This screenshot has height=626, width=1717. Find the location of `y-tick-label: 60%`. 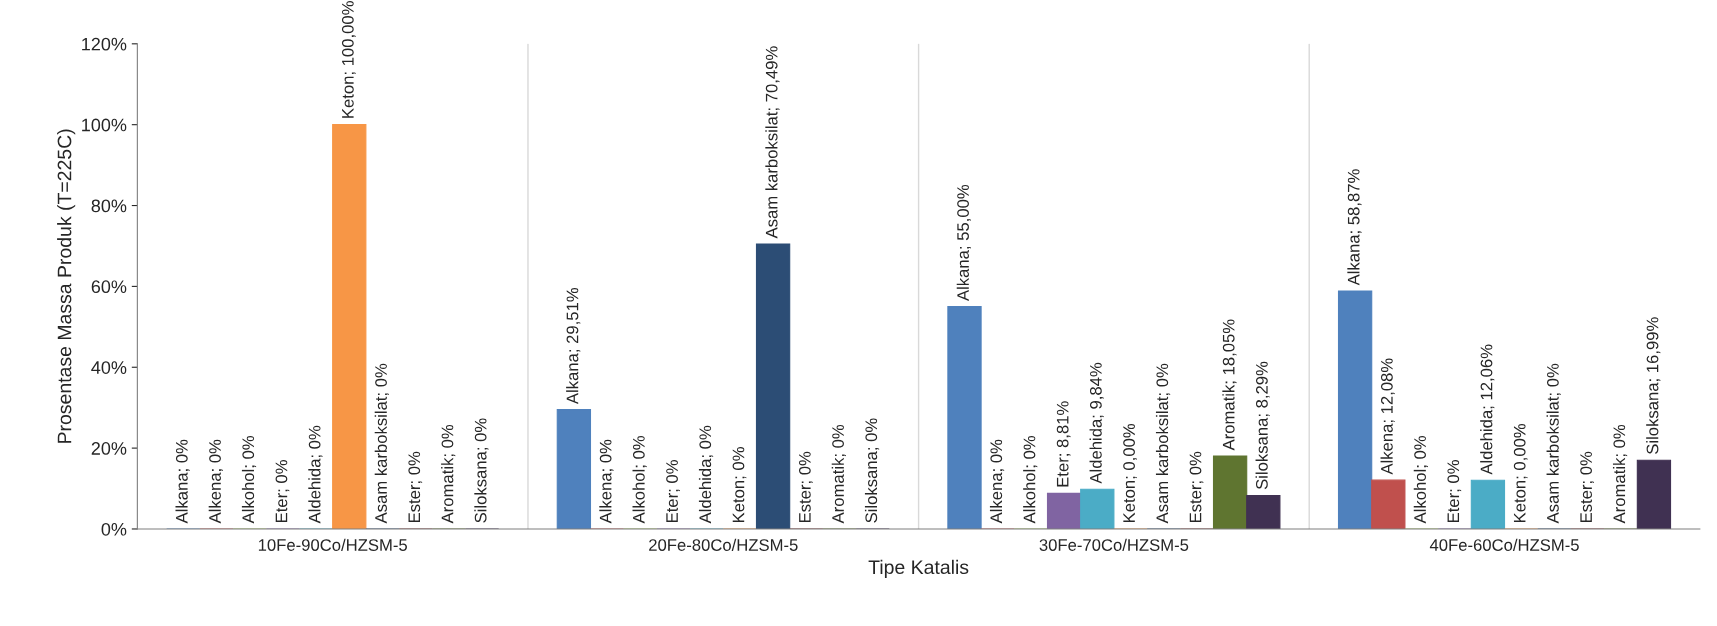

y-tick-label: 60% is located at coordinates (109, 287).